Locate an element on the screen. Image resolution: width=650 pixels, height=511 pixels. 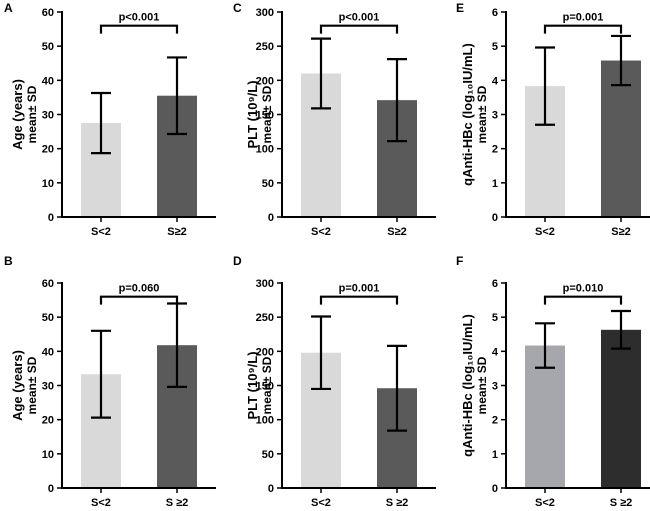
panel-d-ylabel: PLT (10⁹/L) is located at coordinates (252, 385).